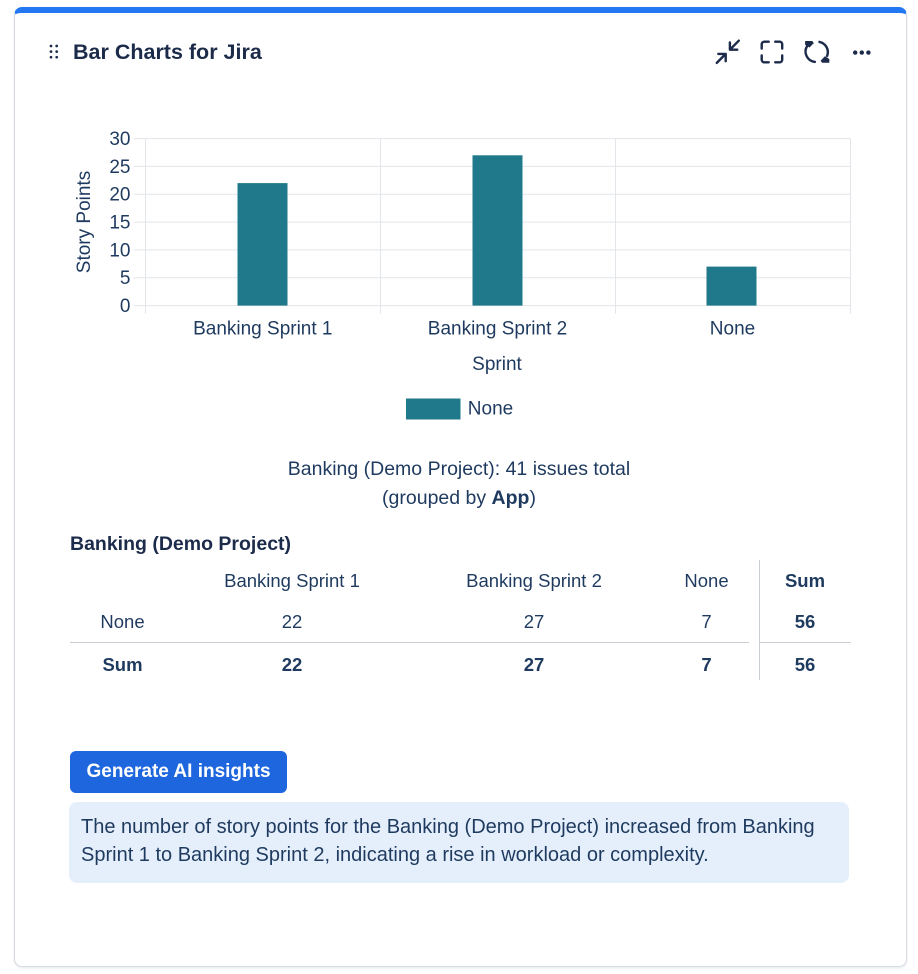 This screenshot has height=974, width=918. I want to click on svg-text: 0, so click(125, 306).